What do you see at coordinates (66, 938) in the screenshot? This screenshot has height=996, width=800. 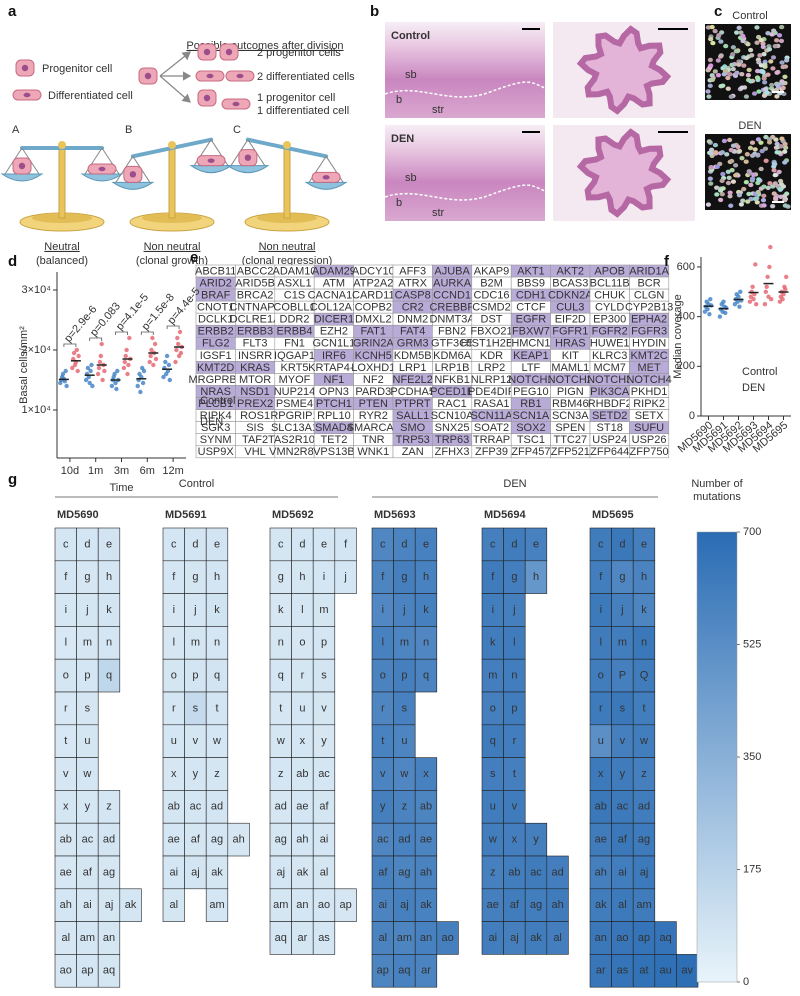 I see `cell-label: al` at bounding box center [66, 938].